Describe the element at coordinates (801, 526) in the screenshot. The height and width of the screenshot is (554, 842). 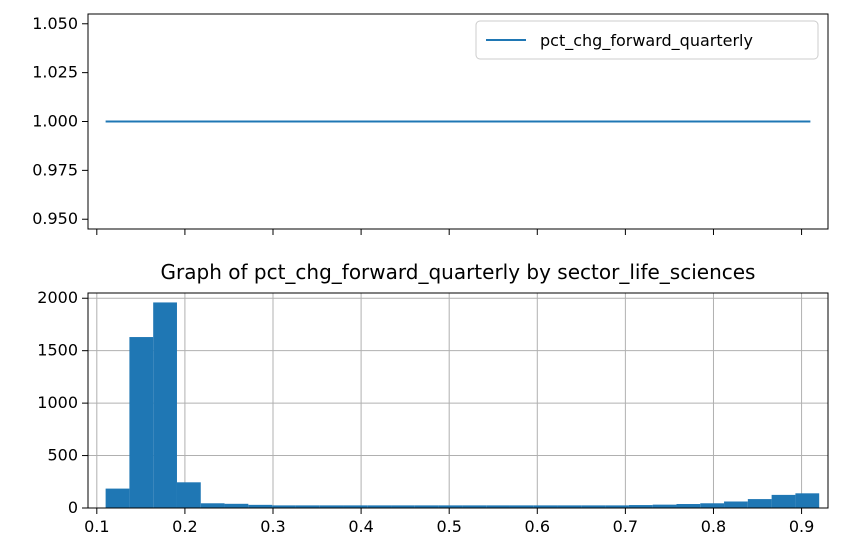
I see `x-tick-label: 0.9` at that location.